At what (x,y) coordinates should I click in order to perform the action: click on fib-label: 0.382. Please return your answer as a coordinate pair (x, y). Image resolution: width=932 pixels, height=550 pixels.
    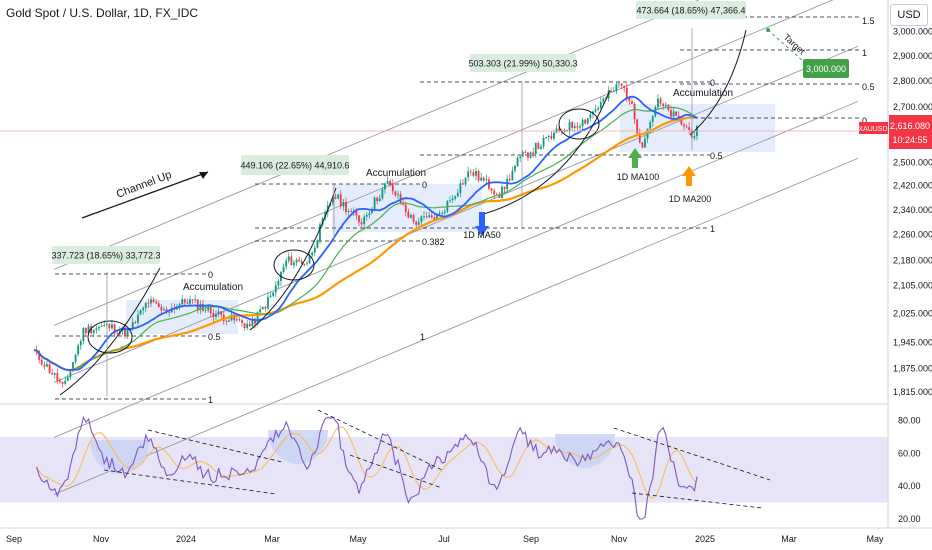
    Looking at the image, I should click on (433, 242).